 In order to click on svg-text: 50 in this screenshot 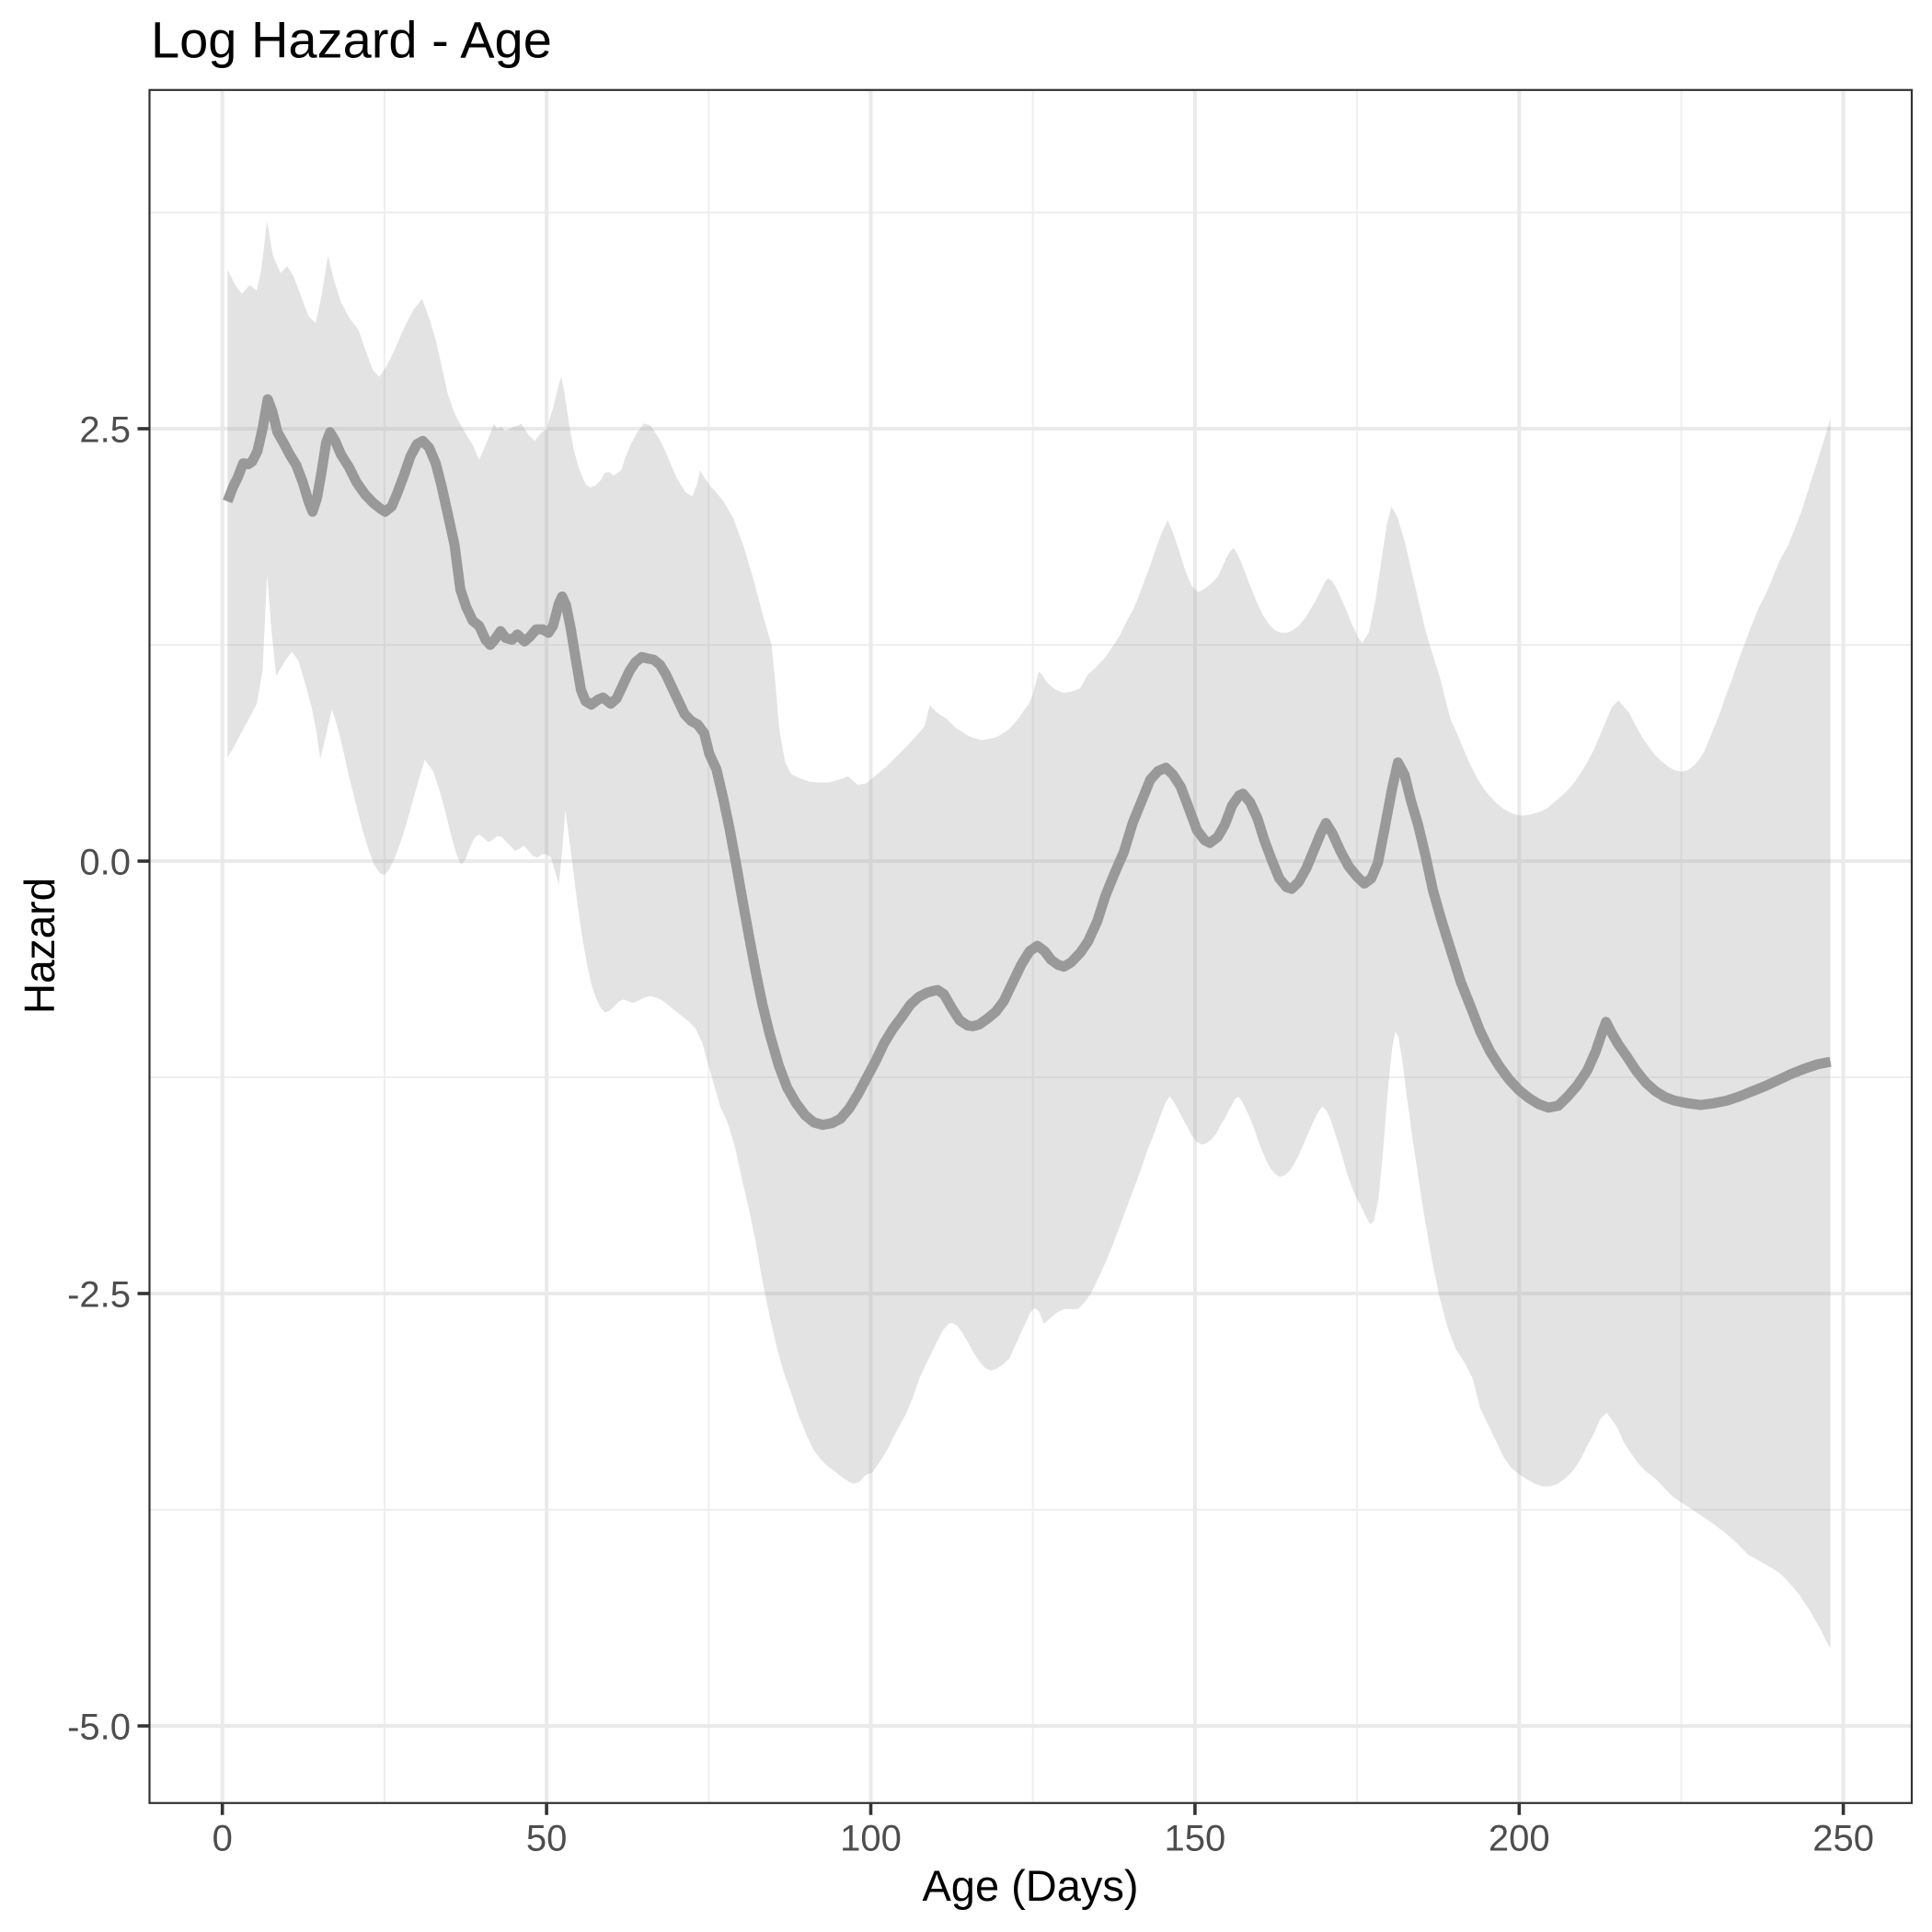, I will do `click(547, 1839)`.